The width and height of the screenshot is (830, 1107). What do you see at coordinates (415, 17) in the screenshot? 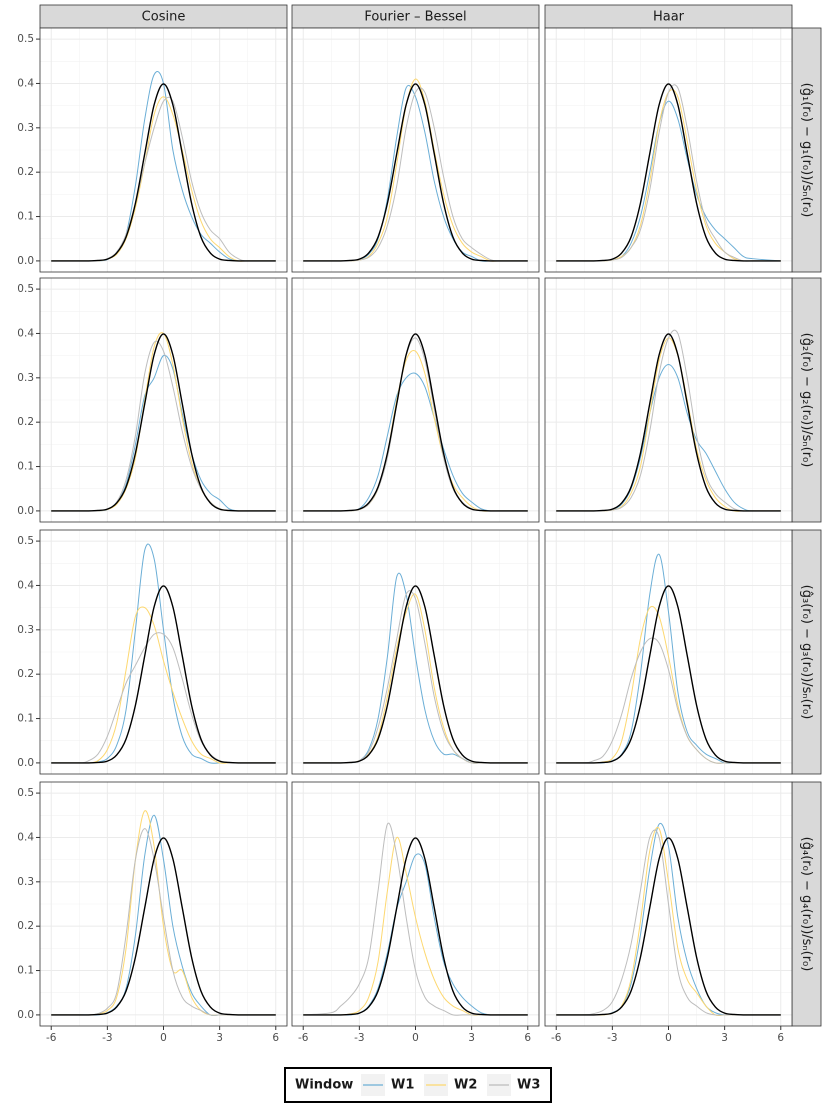
I see `strip-label: Fourier – Bessel` at bounding box center [415, 17].